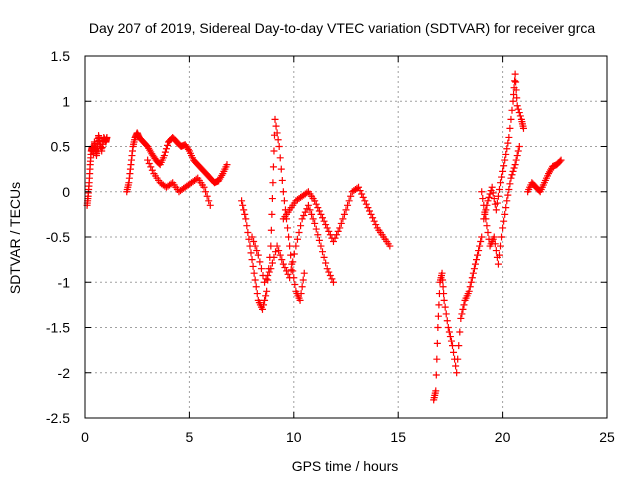 This screenshot has width=640, height=480. What do you see at coordinates (66, 101) in the screenshot?
I see `y-tick-label: 1` at bounding box center [66, 101].